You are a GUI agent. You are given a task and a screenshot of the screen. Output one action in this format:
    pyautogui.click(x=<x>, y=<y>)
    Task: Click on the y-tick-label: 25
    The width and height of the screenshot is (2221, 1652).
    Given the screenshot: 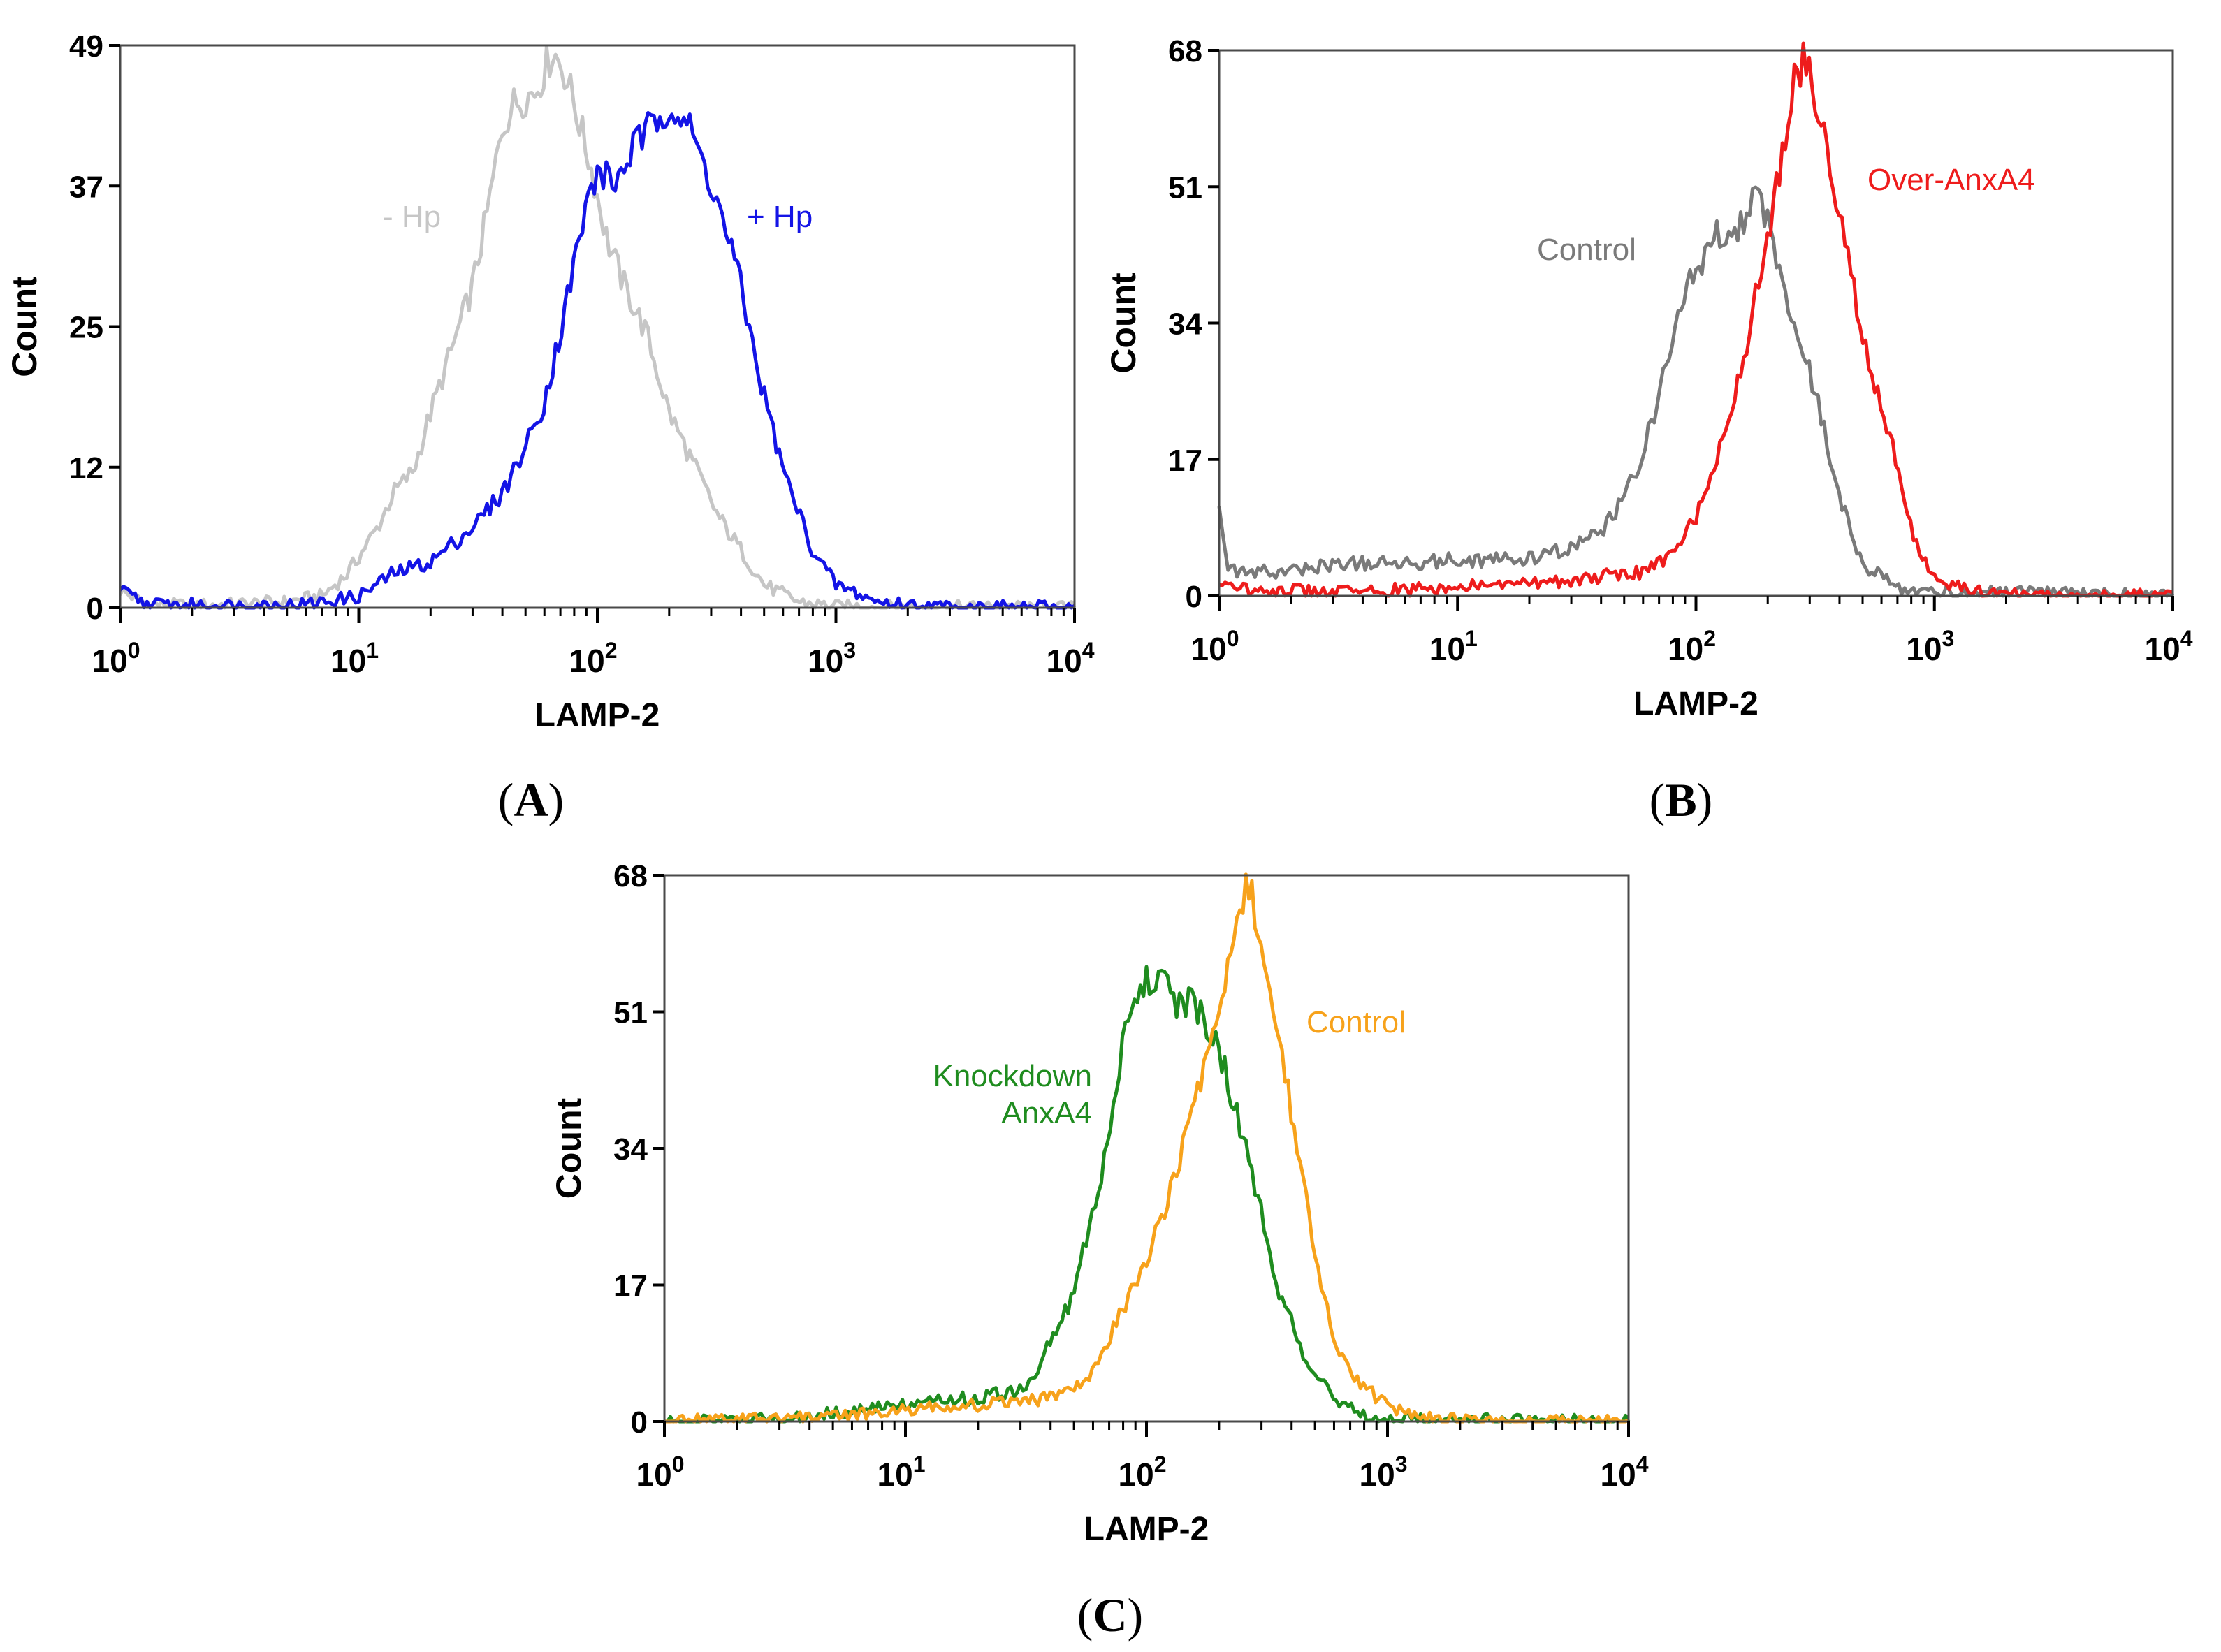 What is the action you would take?
    pyautogui.click(x=86, y=328)
    